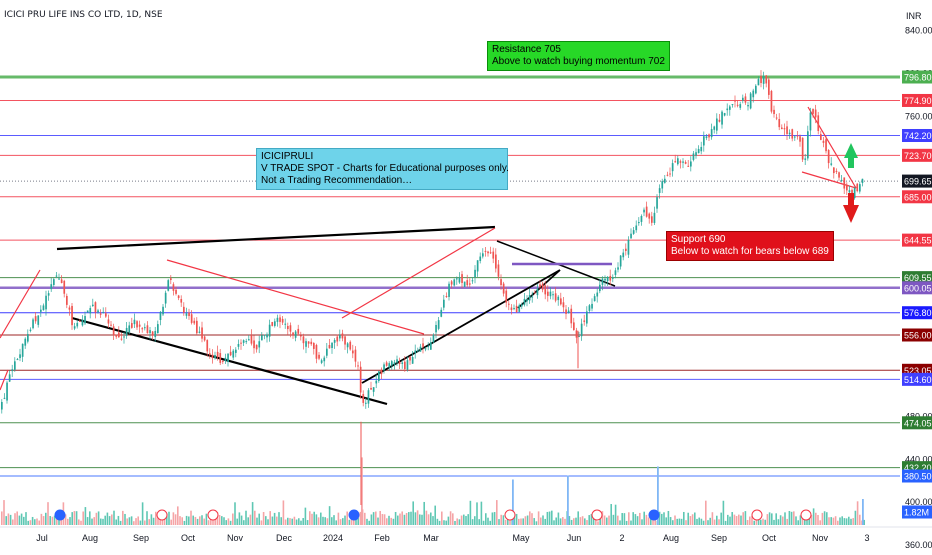  Describe the element at coordinates (235, 538) in the screenshot. I see `x-tick-label: Nov` at that location.